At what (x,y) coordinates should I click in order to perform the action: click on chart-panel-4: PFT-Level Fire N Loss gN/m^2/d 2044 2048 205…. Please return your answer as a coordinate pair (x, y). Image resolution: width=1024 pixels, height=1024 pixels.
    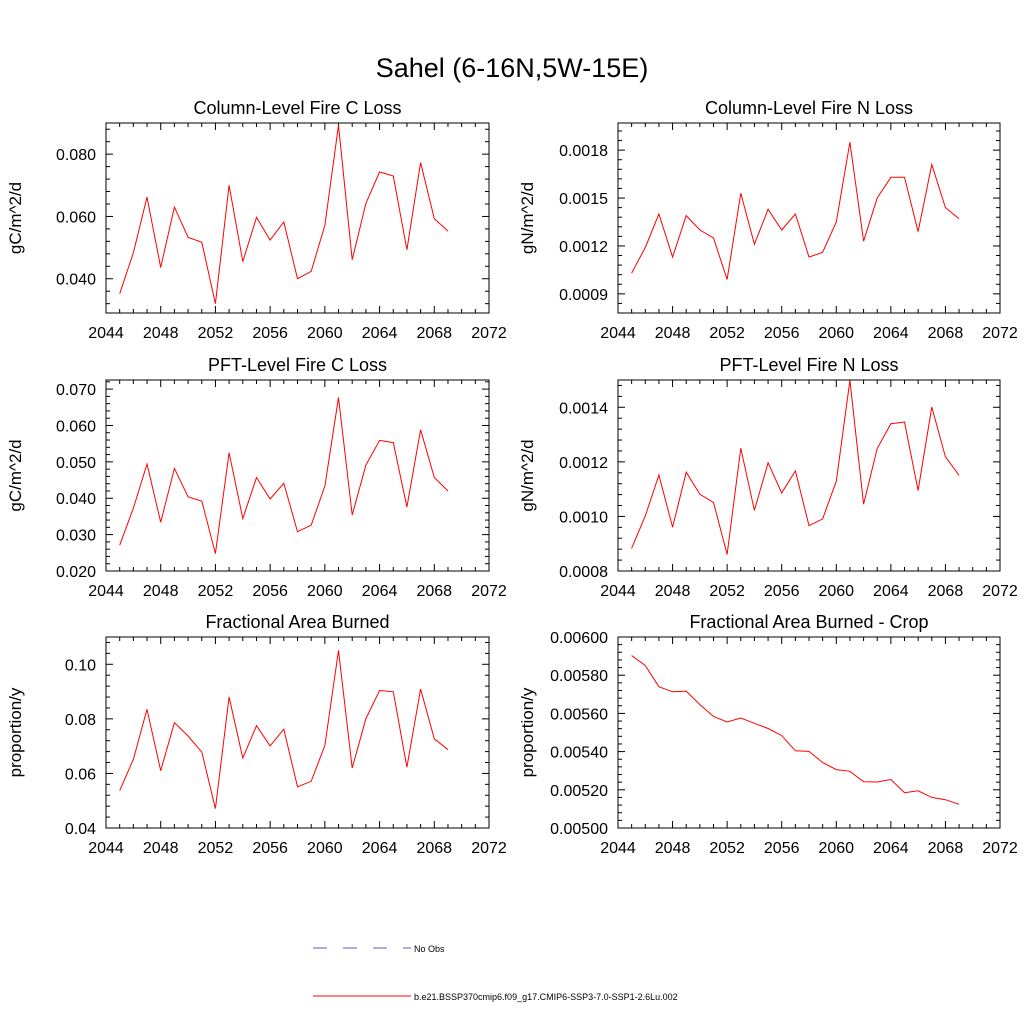
    Looking at the image, I should click on (768, 477).